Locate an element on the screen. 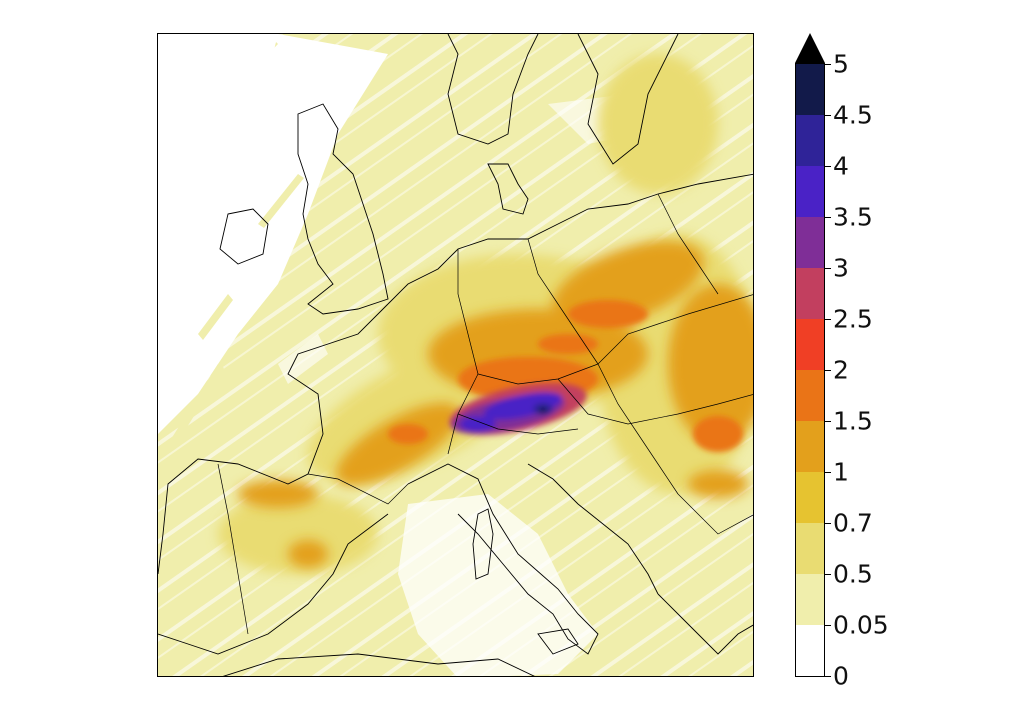 This screenshot has width=1024, height=720. colorbar-tick-label: 4.5 is located at coordinates (853, 115).